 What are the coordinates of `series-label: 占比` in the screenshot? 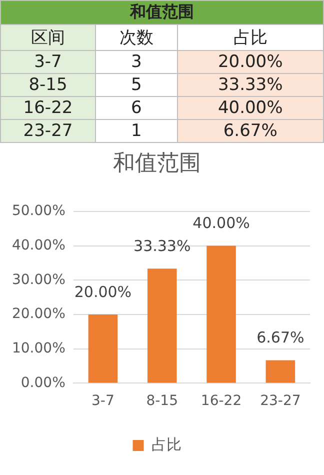 It's located at (250, 37).